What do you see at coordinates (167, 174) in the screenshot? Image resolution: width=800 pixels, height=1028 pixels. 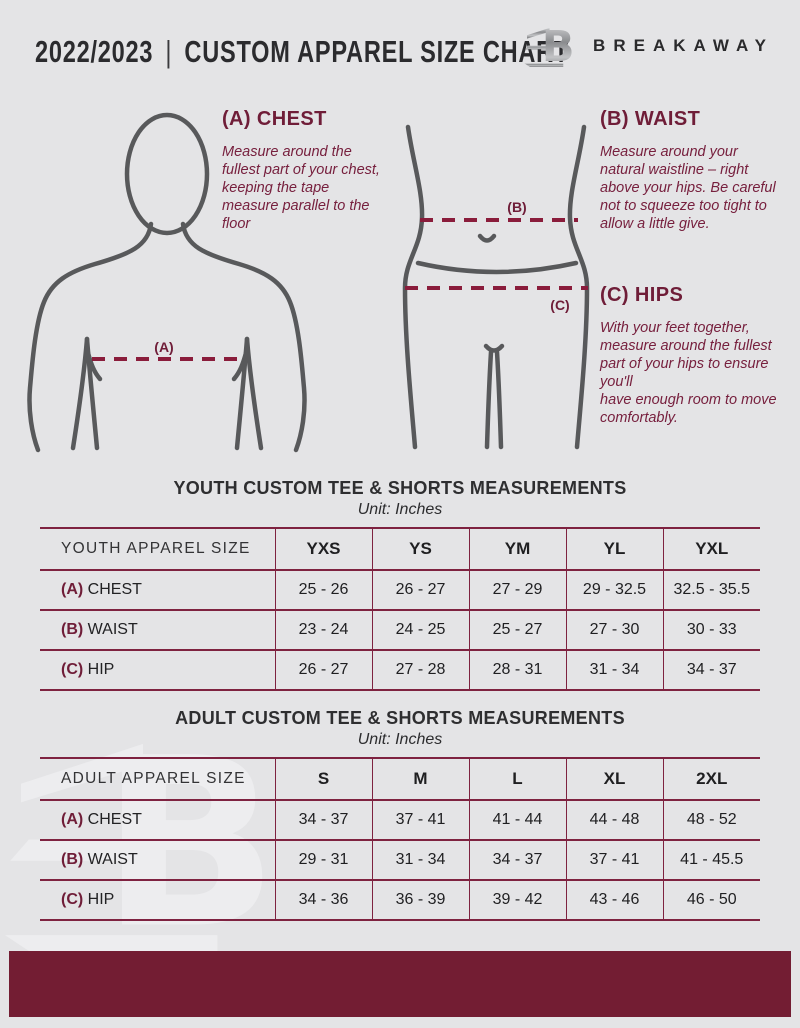 I see `figure-head-outline` at bounding box center [167, 174].